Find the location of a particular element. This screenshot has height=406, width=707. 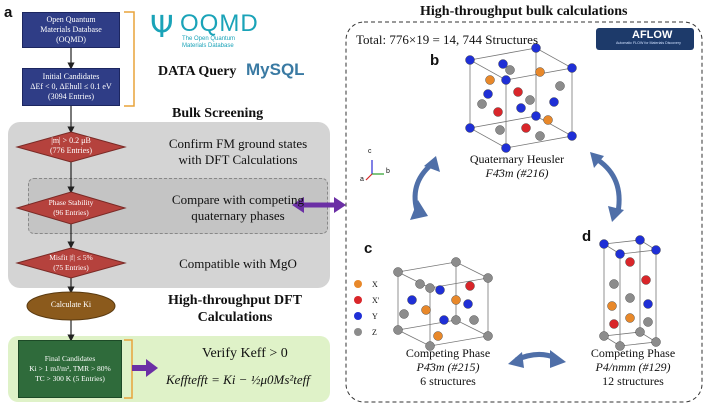

oqmd-box: Open Quantum Materials Database (OQMD) is located at coordinates (71, 30).